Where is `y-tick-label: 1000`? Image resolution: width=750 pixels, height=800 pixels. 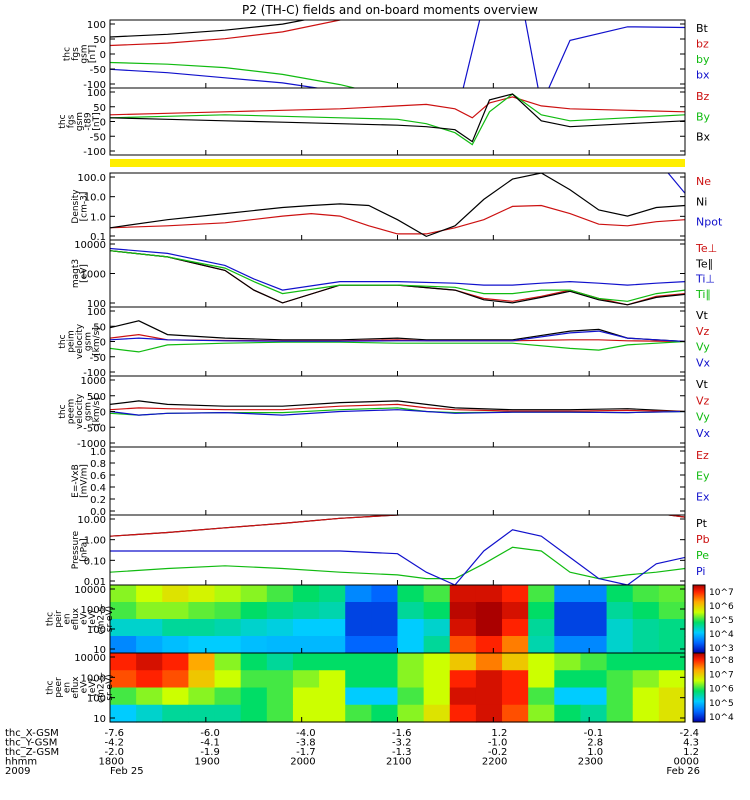 y-tick-label: 1000 is located at coordinates (93, 610).